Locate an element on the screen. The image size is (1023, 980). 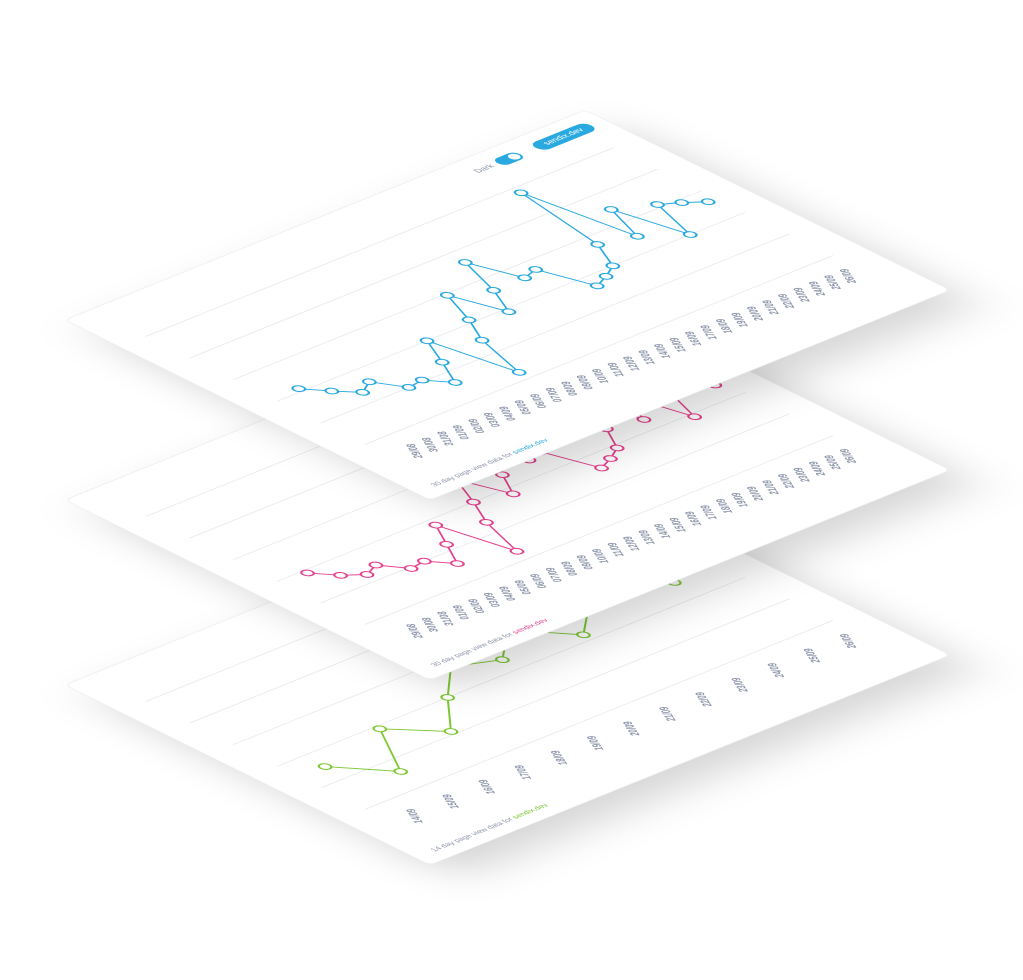
badge is located at coordinates (564, 137).